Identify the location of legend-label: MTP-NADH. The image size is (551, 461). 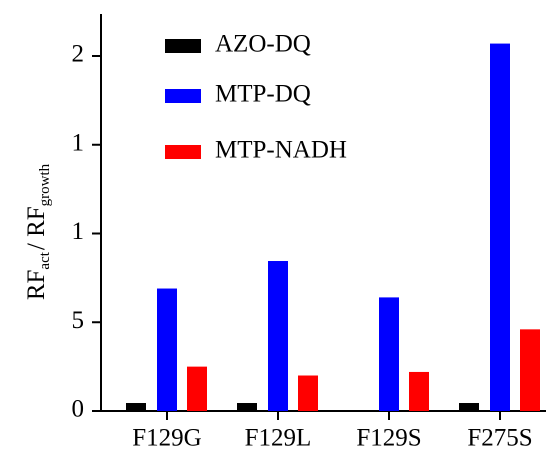
(281, 150).